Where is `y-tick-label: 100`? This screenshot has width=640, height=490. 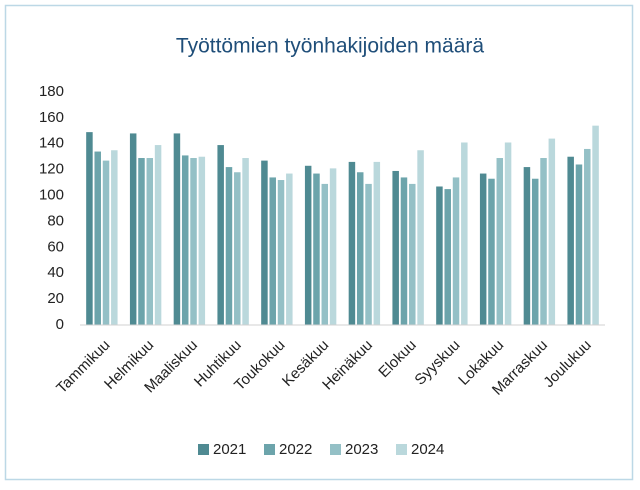
y-tick-label: 100 is located at coordinates (51, 195).